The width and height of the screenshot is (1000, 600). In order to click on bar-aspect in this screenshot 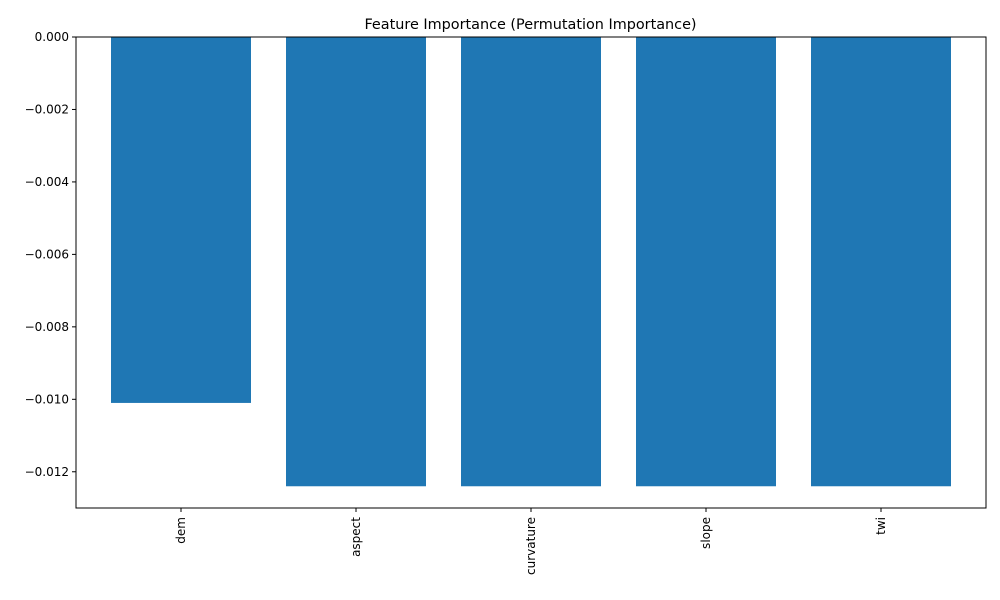, I will do `click(356, 262)`.